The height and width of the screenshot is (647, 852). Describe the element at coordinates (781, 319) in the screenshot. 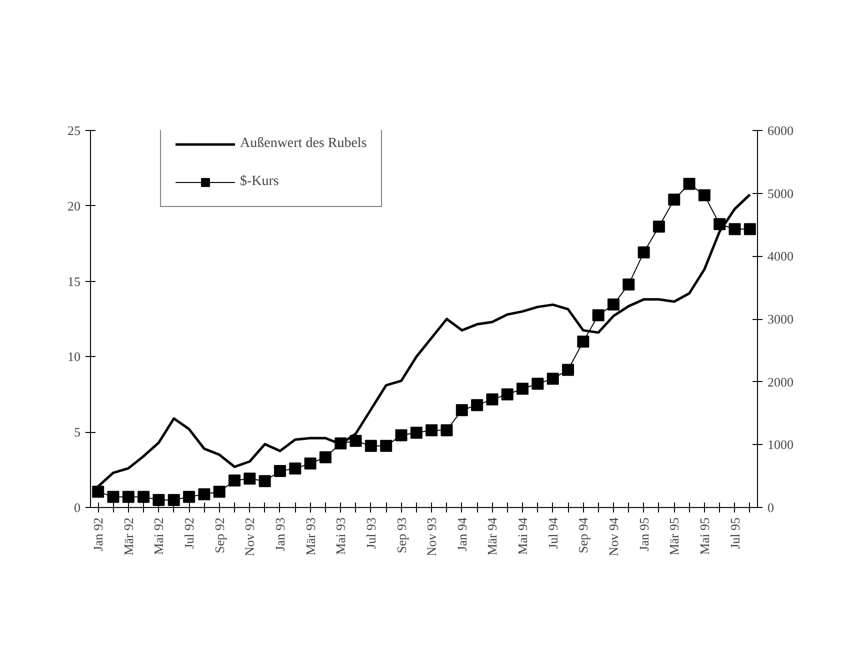

I see `y2-tick-label: 3000` at that location.